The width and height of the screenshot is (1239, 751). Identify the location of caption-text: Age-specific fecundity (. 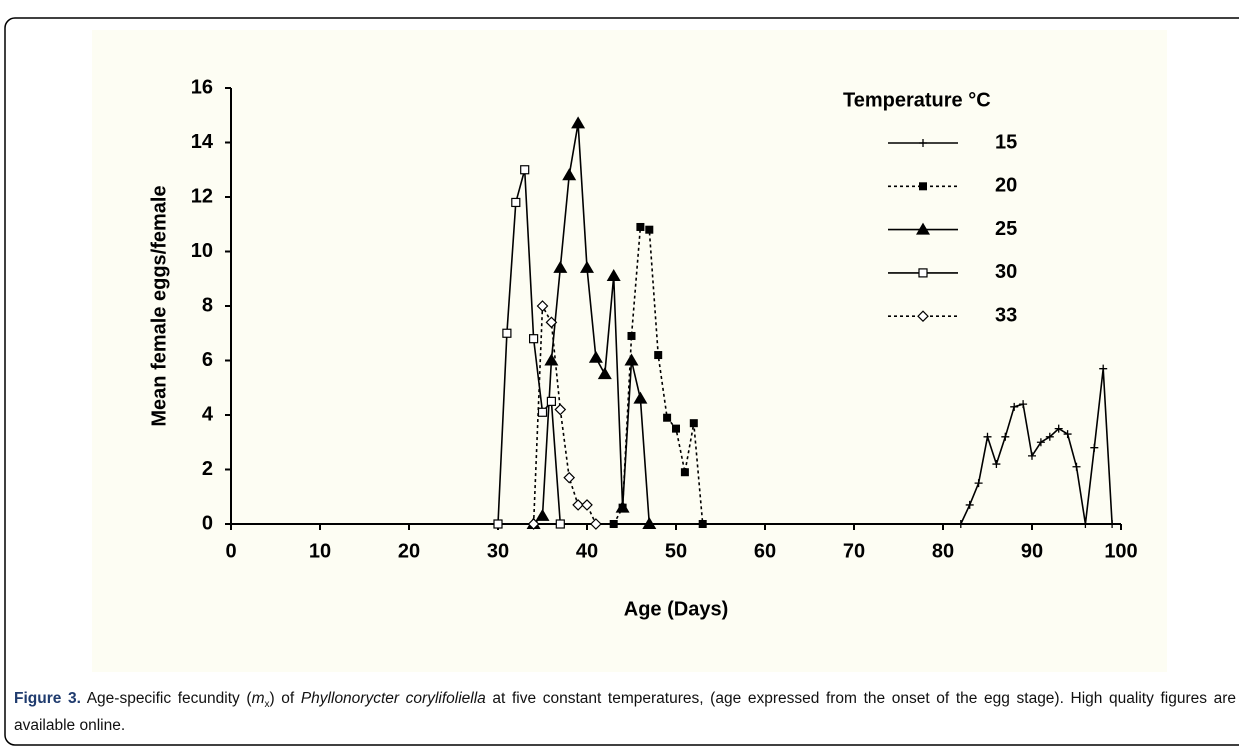
(169, 698).